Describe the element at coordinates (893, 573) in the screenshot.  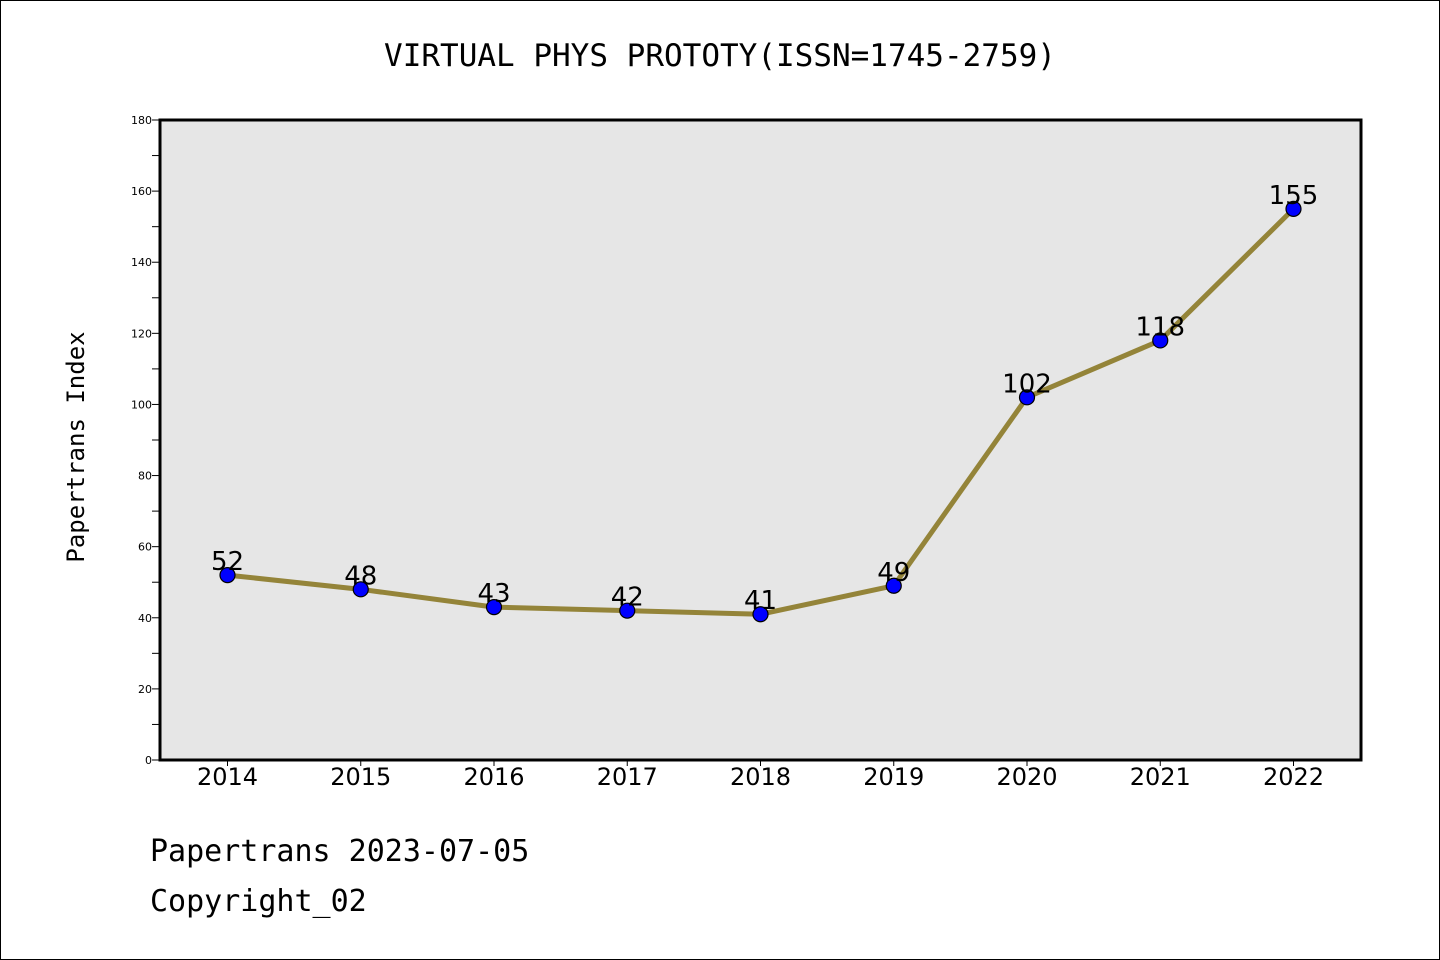
I see `data-label: 49` at that location.